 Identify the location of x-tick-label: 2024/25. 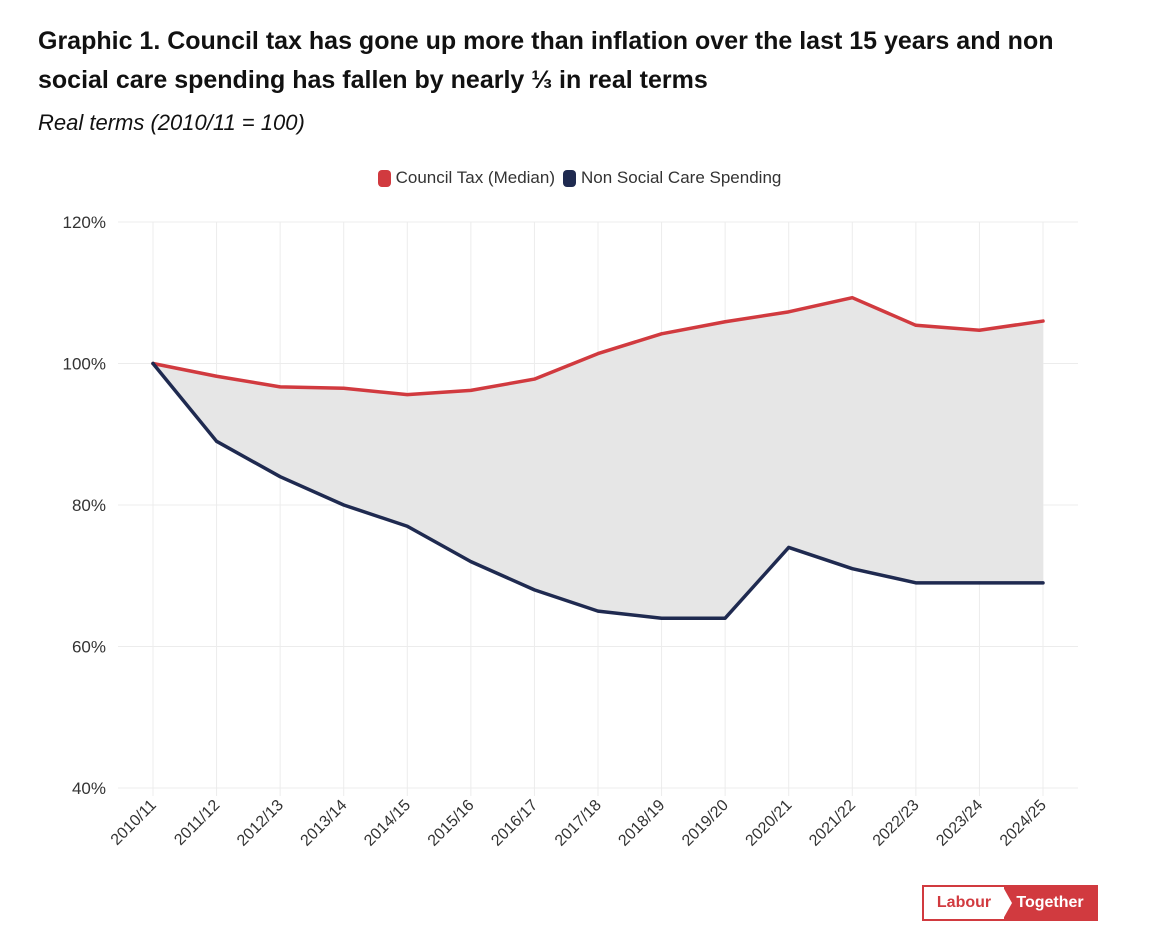
(1023, 823).